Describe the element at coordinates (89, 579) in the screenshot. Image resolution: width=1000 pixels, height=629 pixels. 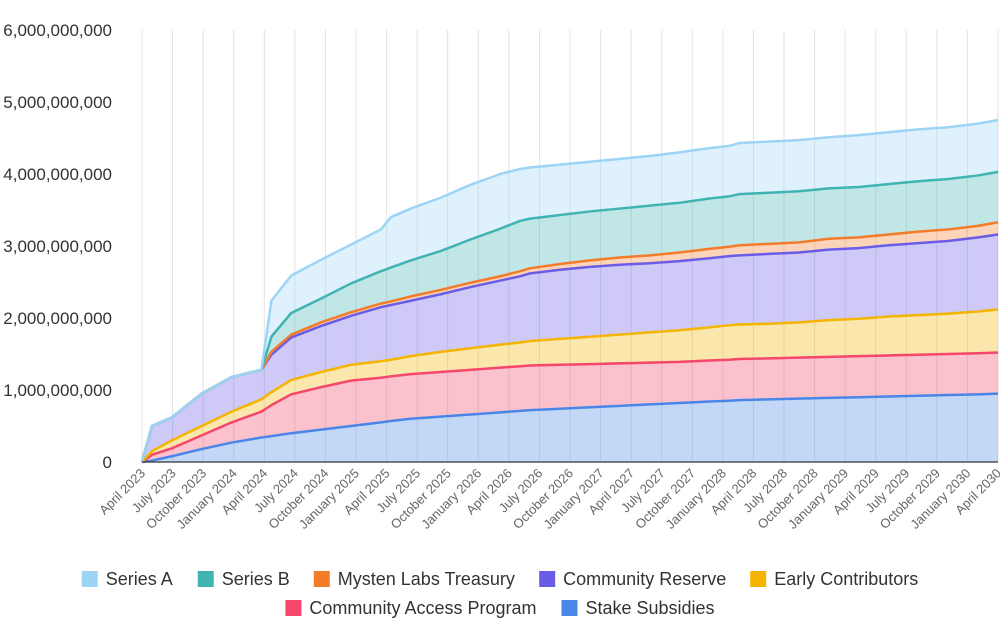
I see `legend-swatch-series-a` at that location.